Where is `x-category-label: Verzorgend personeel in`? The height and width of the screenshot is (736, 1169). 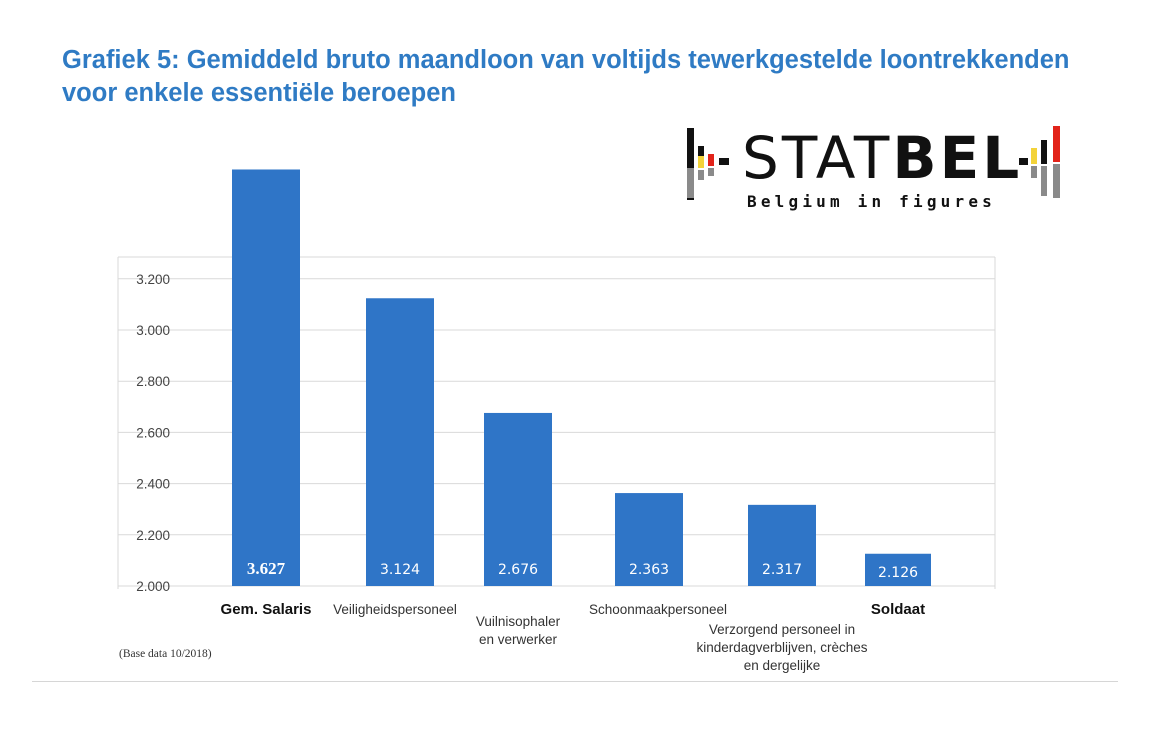
x-category-label: Verzorgend personeel in is located at coordinates (782, 629).